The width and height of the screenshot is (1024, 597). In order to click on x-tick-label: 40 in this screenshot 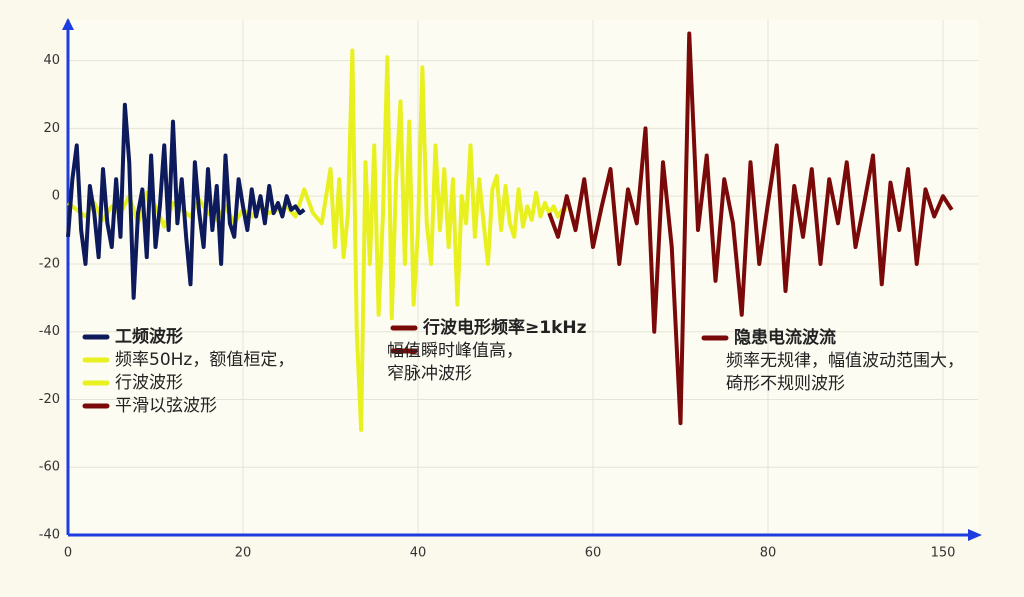, I will do `click(418, 553)`.